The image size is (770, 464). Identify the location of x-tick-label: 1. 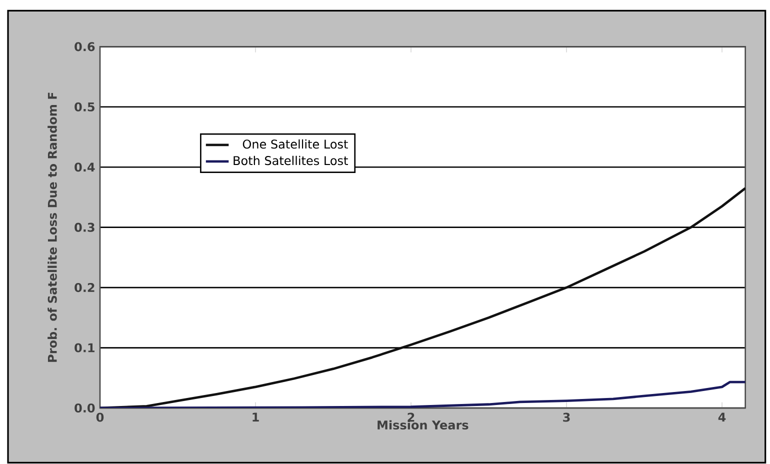
(255, 417).